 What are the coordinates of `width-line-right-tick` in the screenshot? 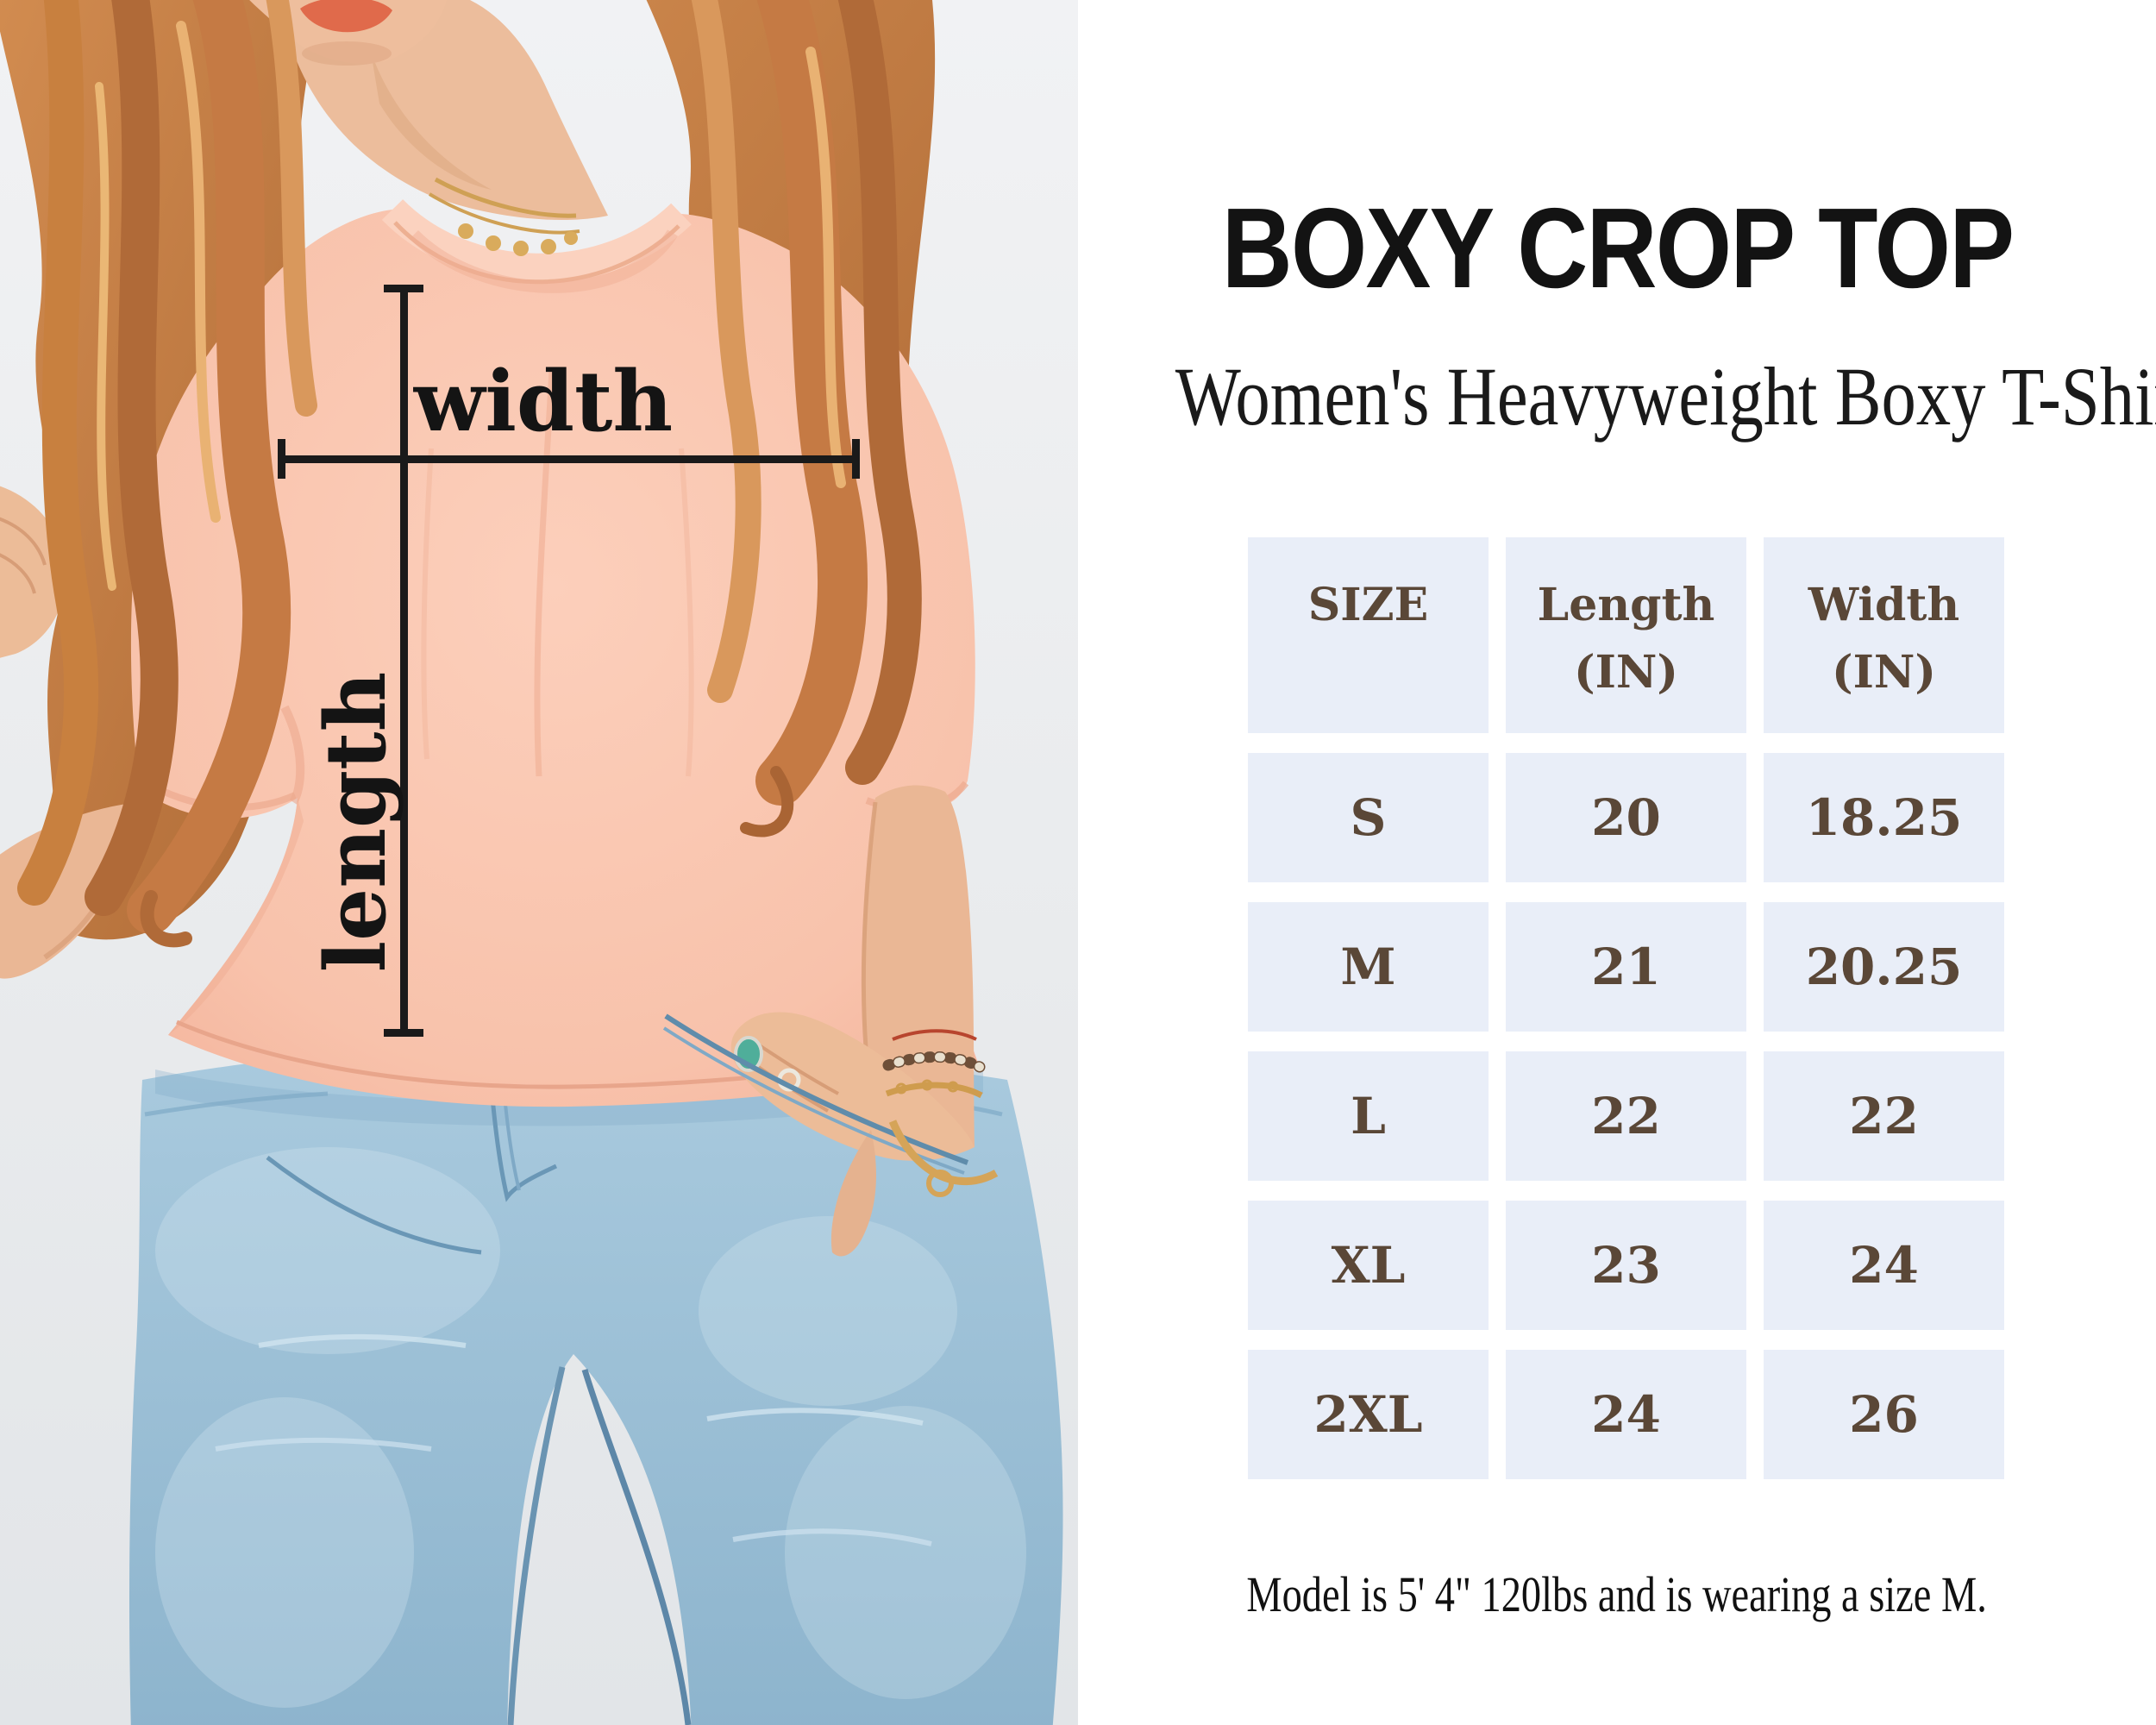 It's located at (856, 459).